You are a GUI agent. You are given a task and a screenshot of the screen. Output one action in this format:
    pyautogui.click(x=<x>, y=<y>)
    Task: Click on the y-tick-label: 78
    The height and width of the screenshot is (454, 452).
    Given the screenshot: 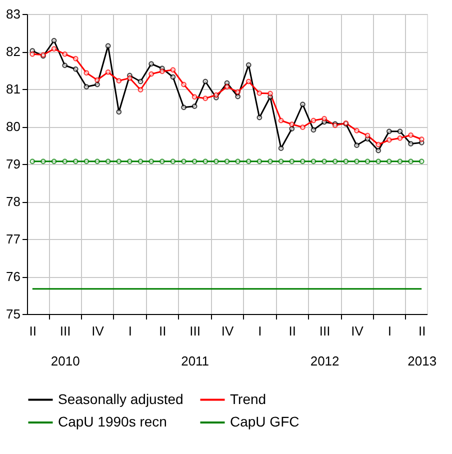 What is the action you would take?
    pyautogui.click(x=13, y=201)
    